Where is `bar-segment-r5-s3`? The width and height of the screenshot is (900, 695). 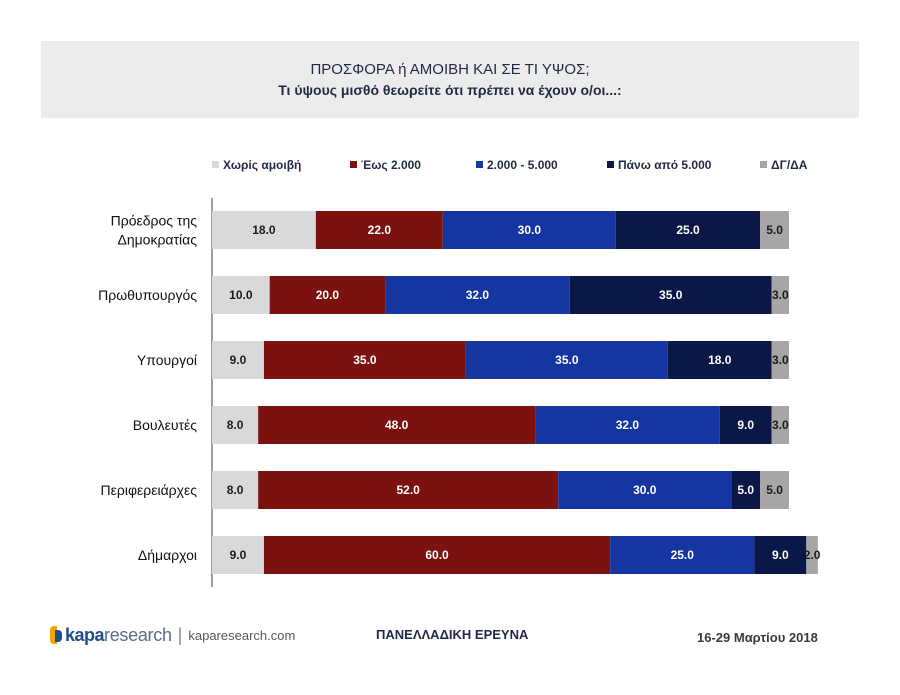
bar-segment-r5-s3 is located at coordinates (780, 555).